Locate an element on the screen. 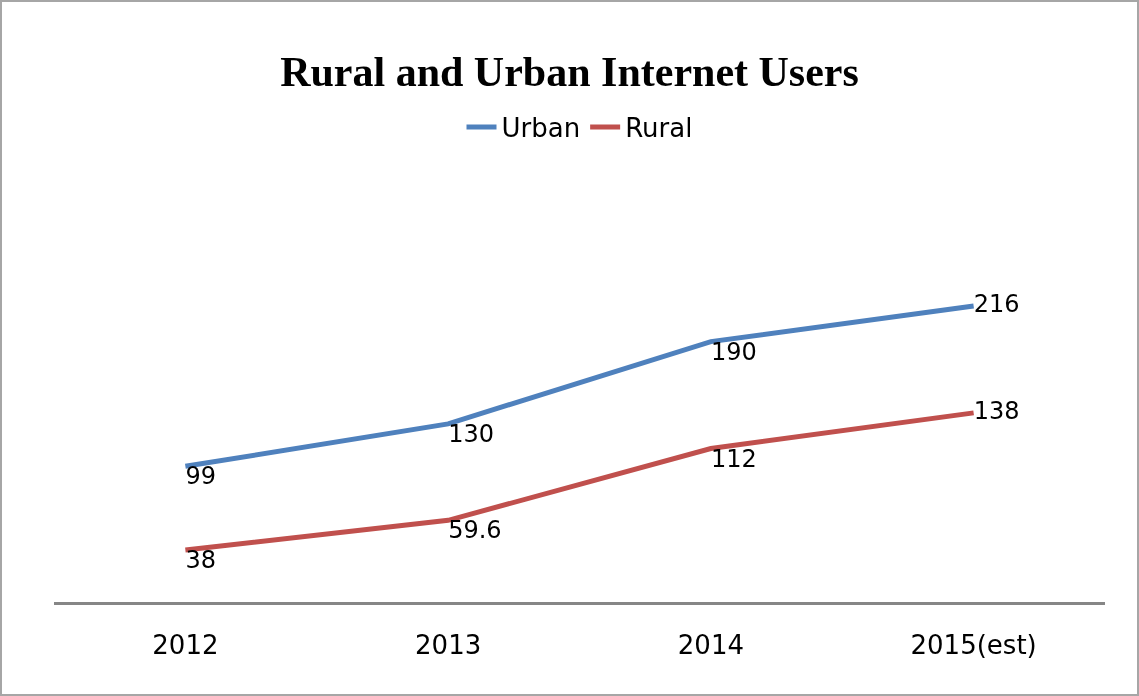 The image size is (1139, 696). x-tick-label: 2013 is located at coordinates (448, 645).